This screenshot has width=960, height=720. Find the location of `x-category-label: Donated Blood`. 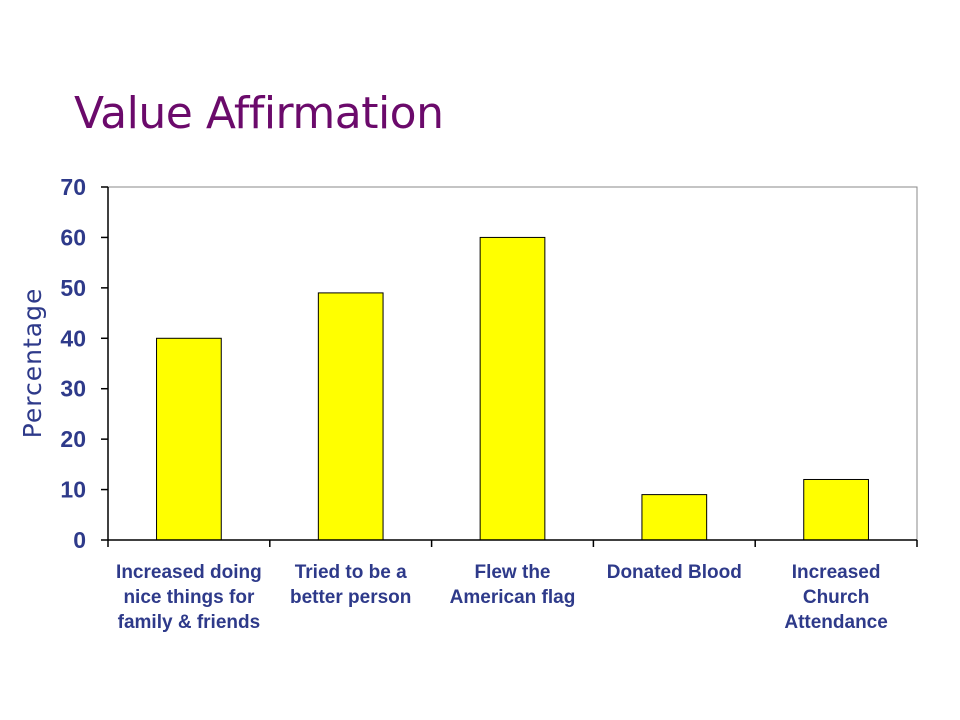

x-category-label: Donated Blood is located at coordinates (674, 572).